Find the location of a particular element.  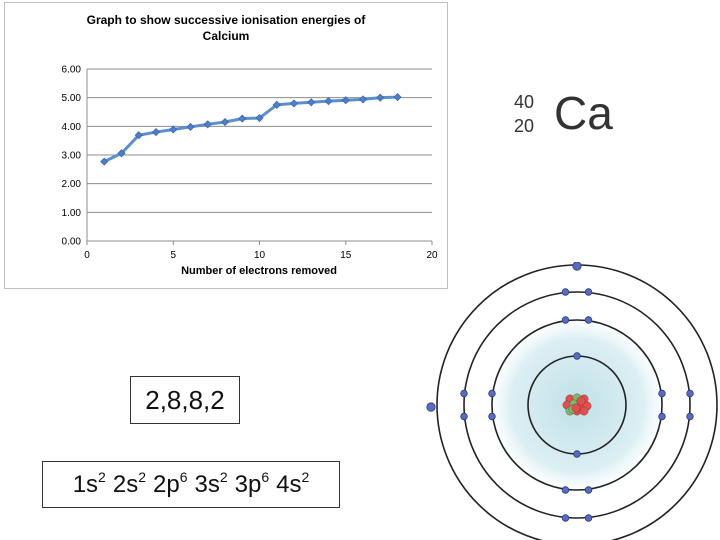

element-symbol: 40 20 Ca is located at coordinates (569, 120).